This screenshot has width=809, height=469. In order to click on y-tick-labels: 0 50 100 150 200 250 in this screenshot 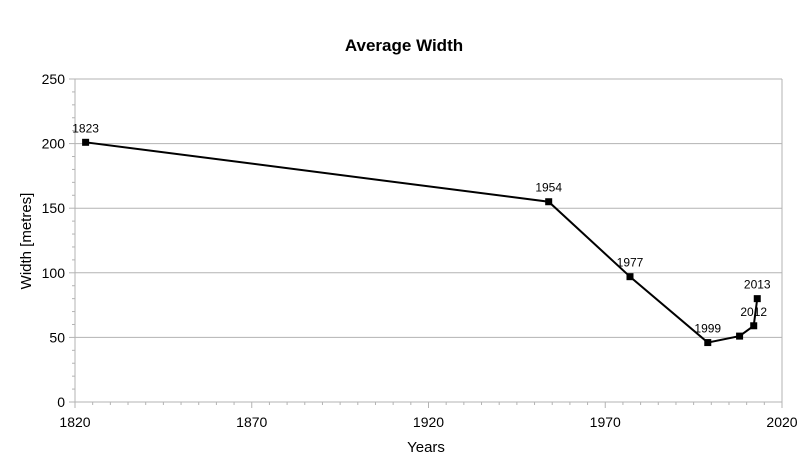, I will do `click(54, 240)`.